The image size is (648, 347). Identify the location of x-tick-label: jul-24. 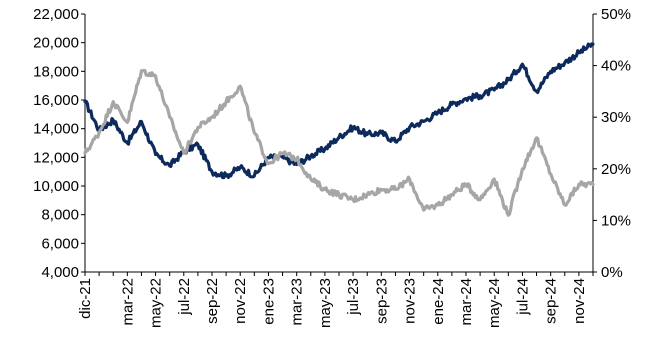
(522, 297).